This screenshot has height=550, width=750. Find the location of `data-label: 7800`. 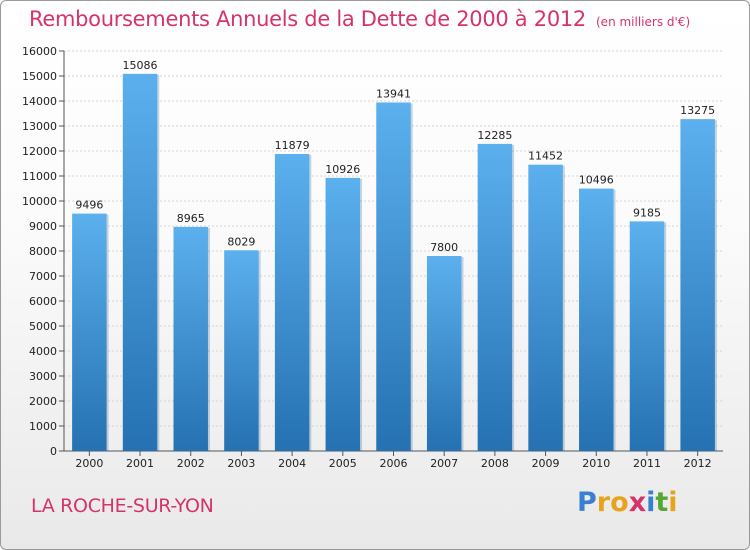

data-label: 7800 is located at coordinates (444, 247).